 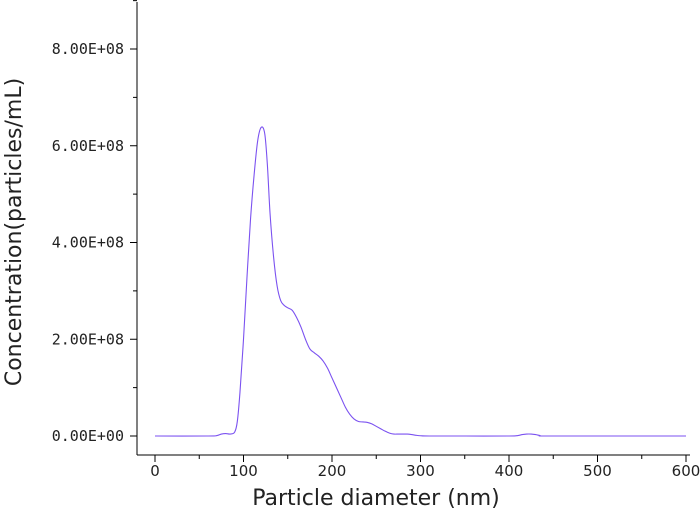 What do you see at coordinates (88, 146) in the screenshot?
I see `y-tick-label: 6.00E+08` at bounding box center [88, 146].